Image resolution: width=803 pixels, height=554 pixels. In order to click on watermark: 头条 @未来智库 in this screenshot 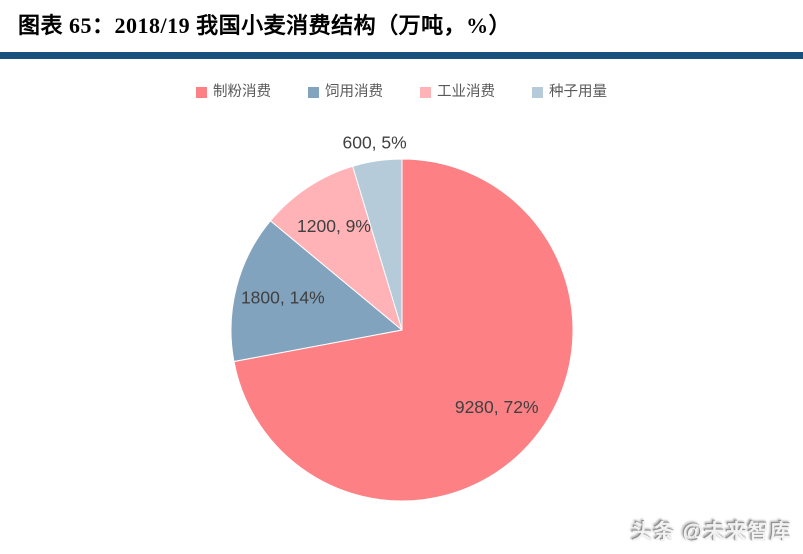, I will do `click(711, 532)`.